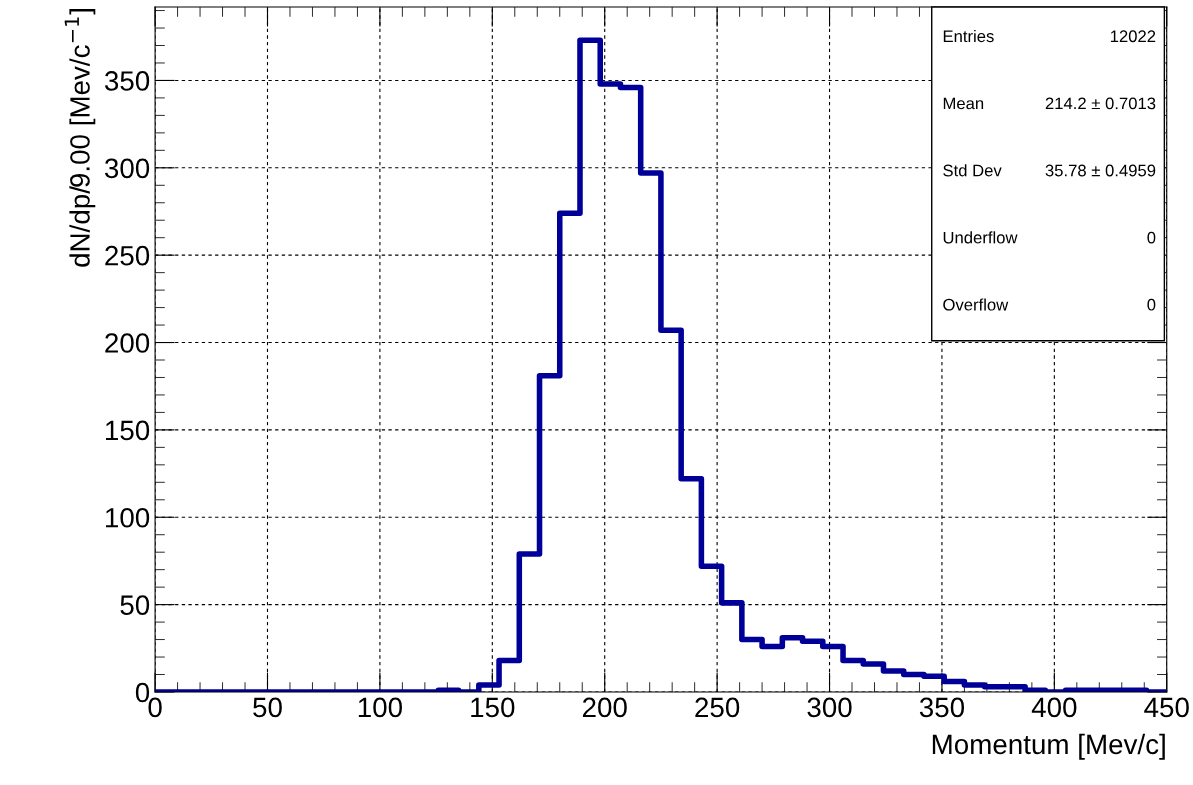 The height and width of the screenshot is (785, 1193). What do you see at coordinates (135, 605) in the screenshot?
I see `y-tick-label: 50` at bounding box center [135, 605].